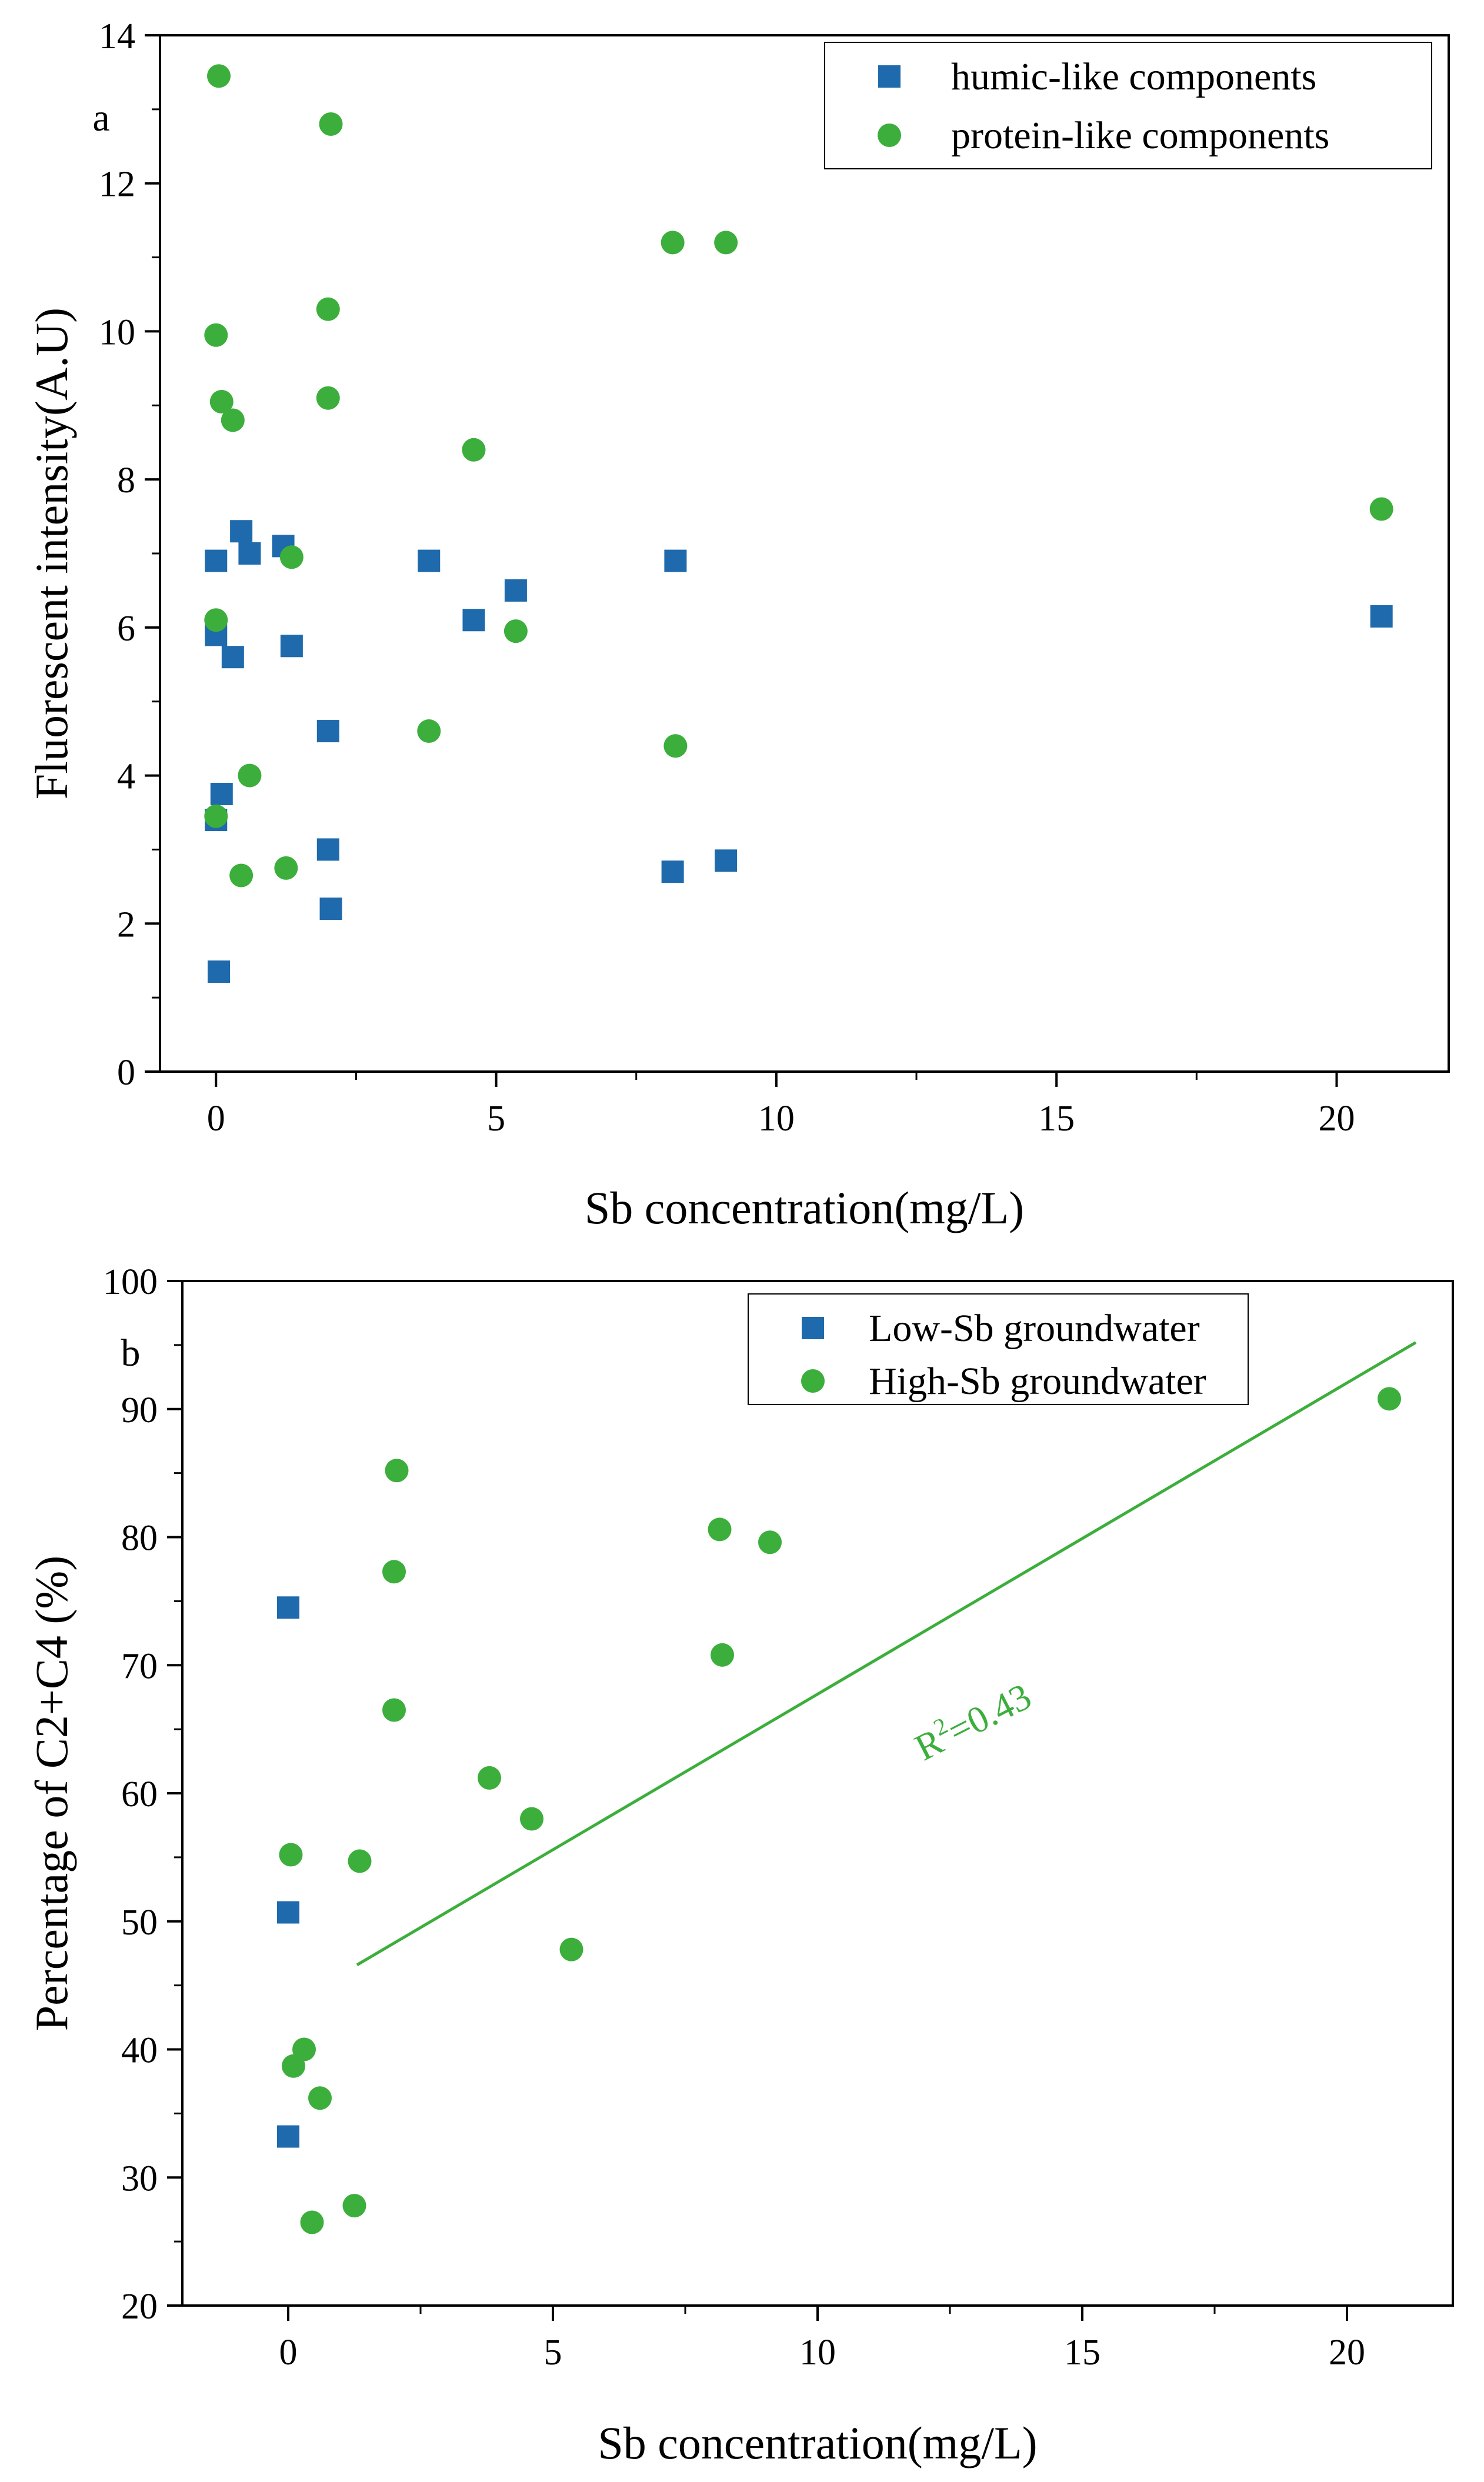  What do you see at coordinates (139, 1794) in the screenshot?
I see `y-tick-label: 60` at bounding box center [139, 1794].